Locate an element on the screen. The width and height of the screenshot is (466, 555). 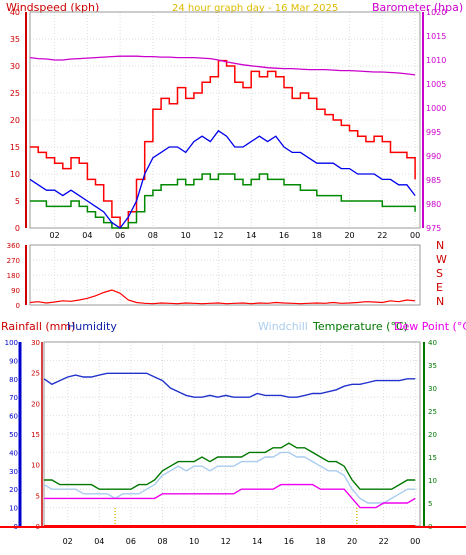
panel1-y-left-tick-label: 15 is located at coordinates (15, 147).